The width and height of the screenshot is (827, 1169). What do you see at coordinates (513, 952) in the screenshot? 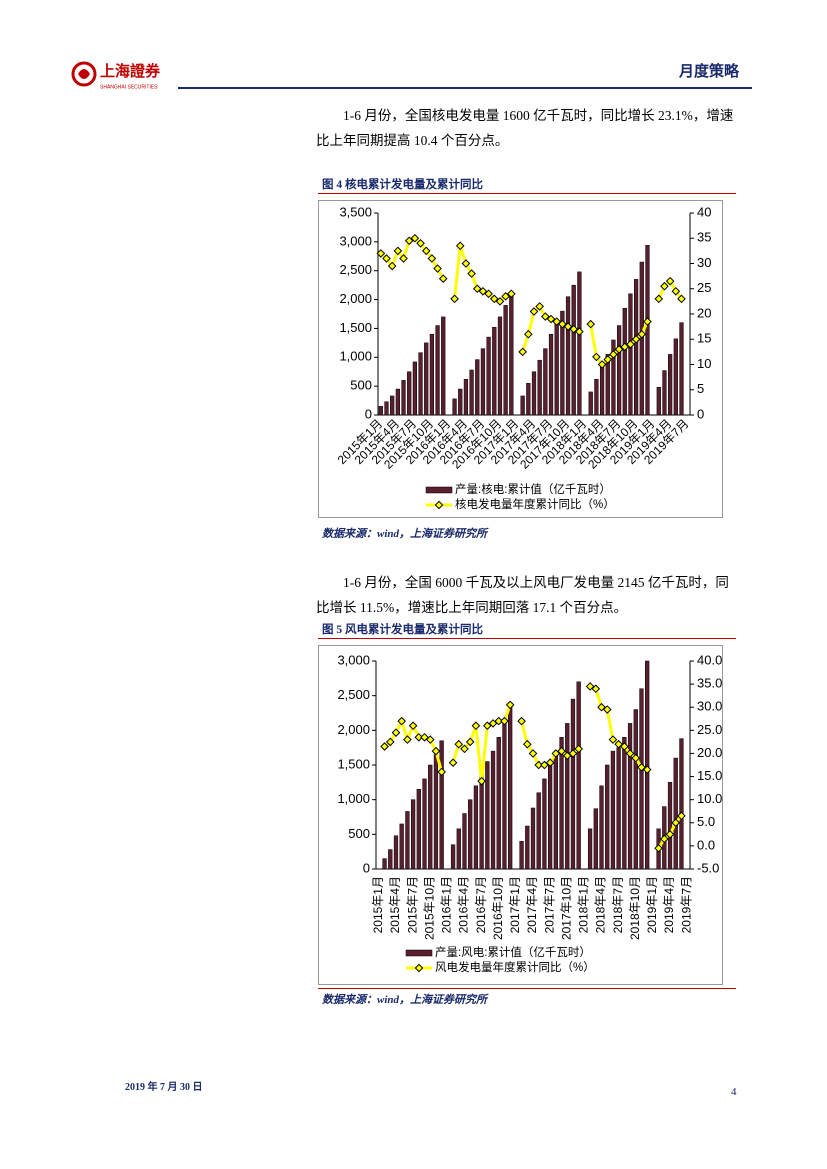
I see `legend-label: 产量:风电:累计值（亿千瓦时）` at bounding box center [513, 952].